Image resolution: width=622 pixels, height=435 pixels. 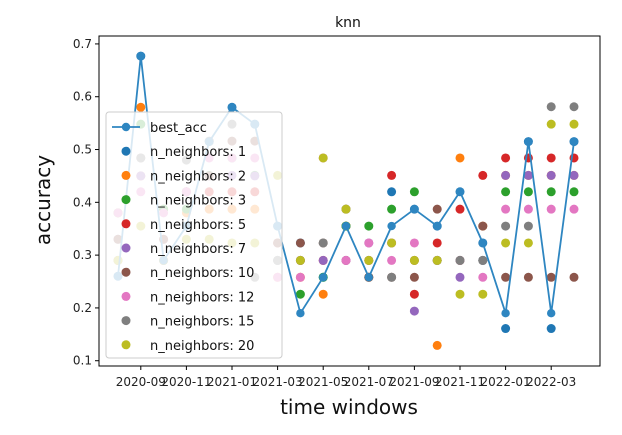 I want to click on legend-label: n_neighbors: 2, so click(x=198, y=176).